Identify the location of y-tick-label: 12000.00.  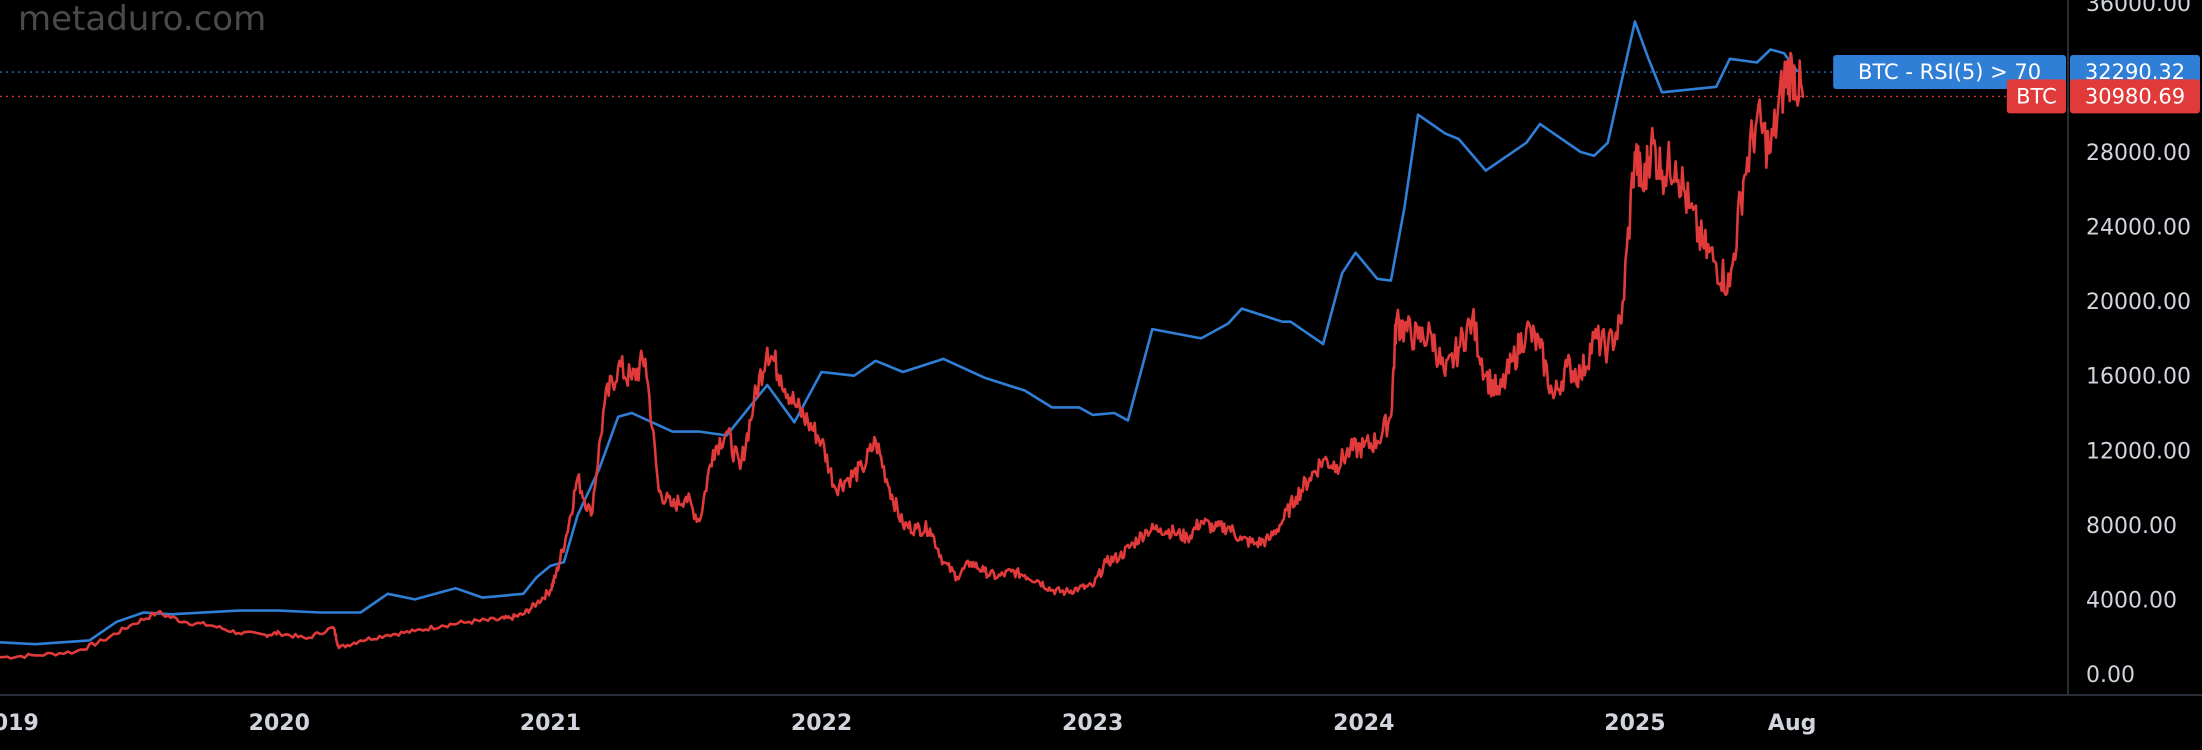
(2138, 451).